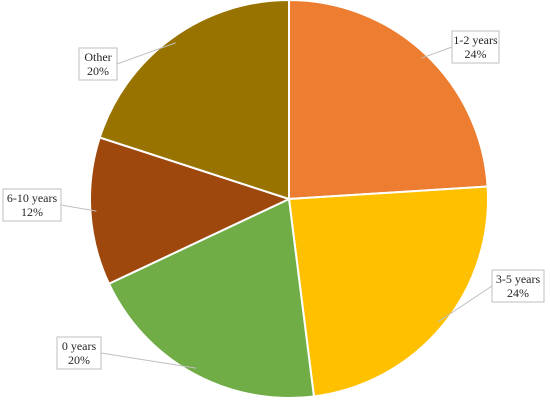  What do you see at coordinates (475, 40) in the screenshot?
I see `data-label-category: 1-2 years` at bounding box center [475, 40].